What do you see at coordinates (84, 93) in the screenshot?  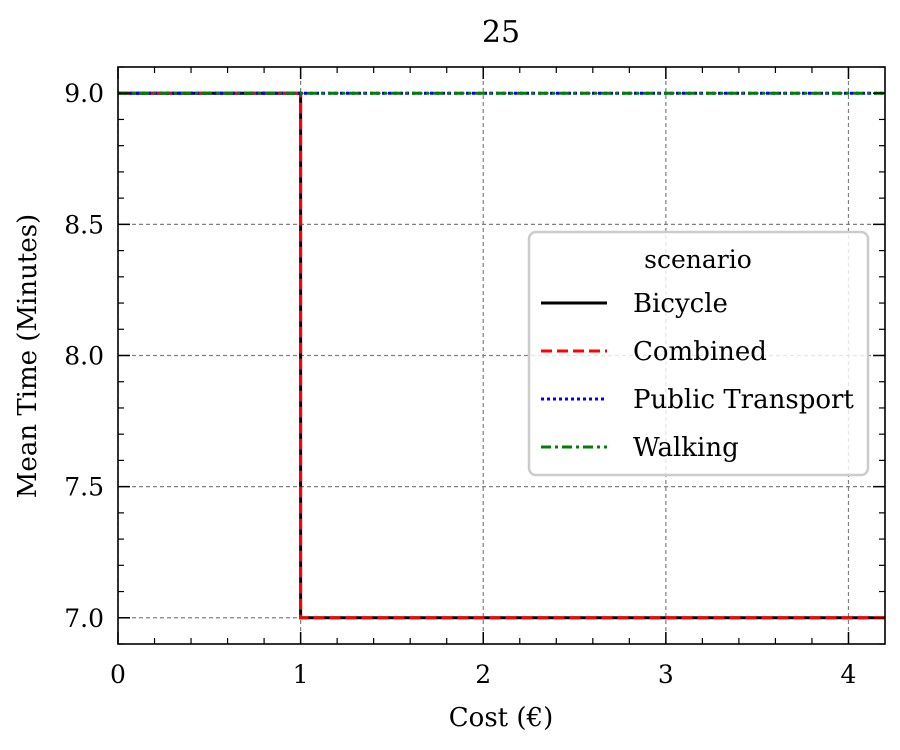 I see `y-tick-label: 9.0` at bounding box center [84, 93].